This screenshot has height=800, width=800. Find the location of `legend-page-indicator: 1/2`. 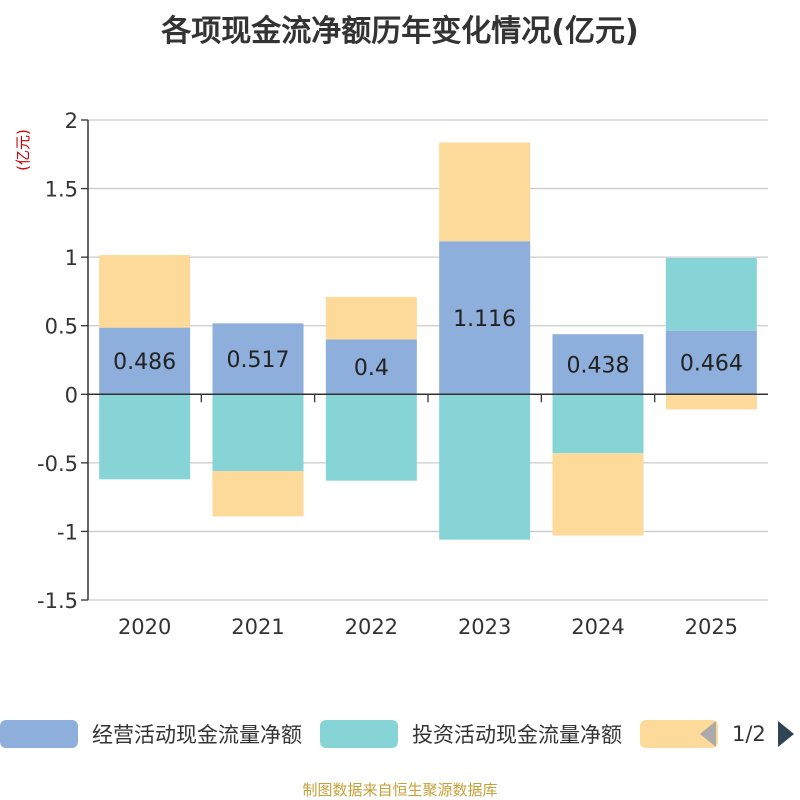

legend-page-indicator: 1/2 is located at coordinates (749, 734).